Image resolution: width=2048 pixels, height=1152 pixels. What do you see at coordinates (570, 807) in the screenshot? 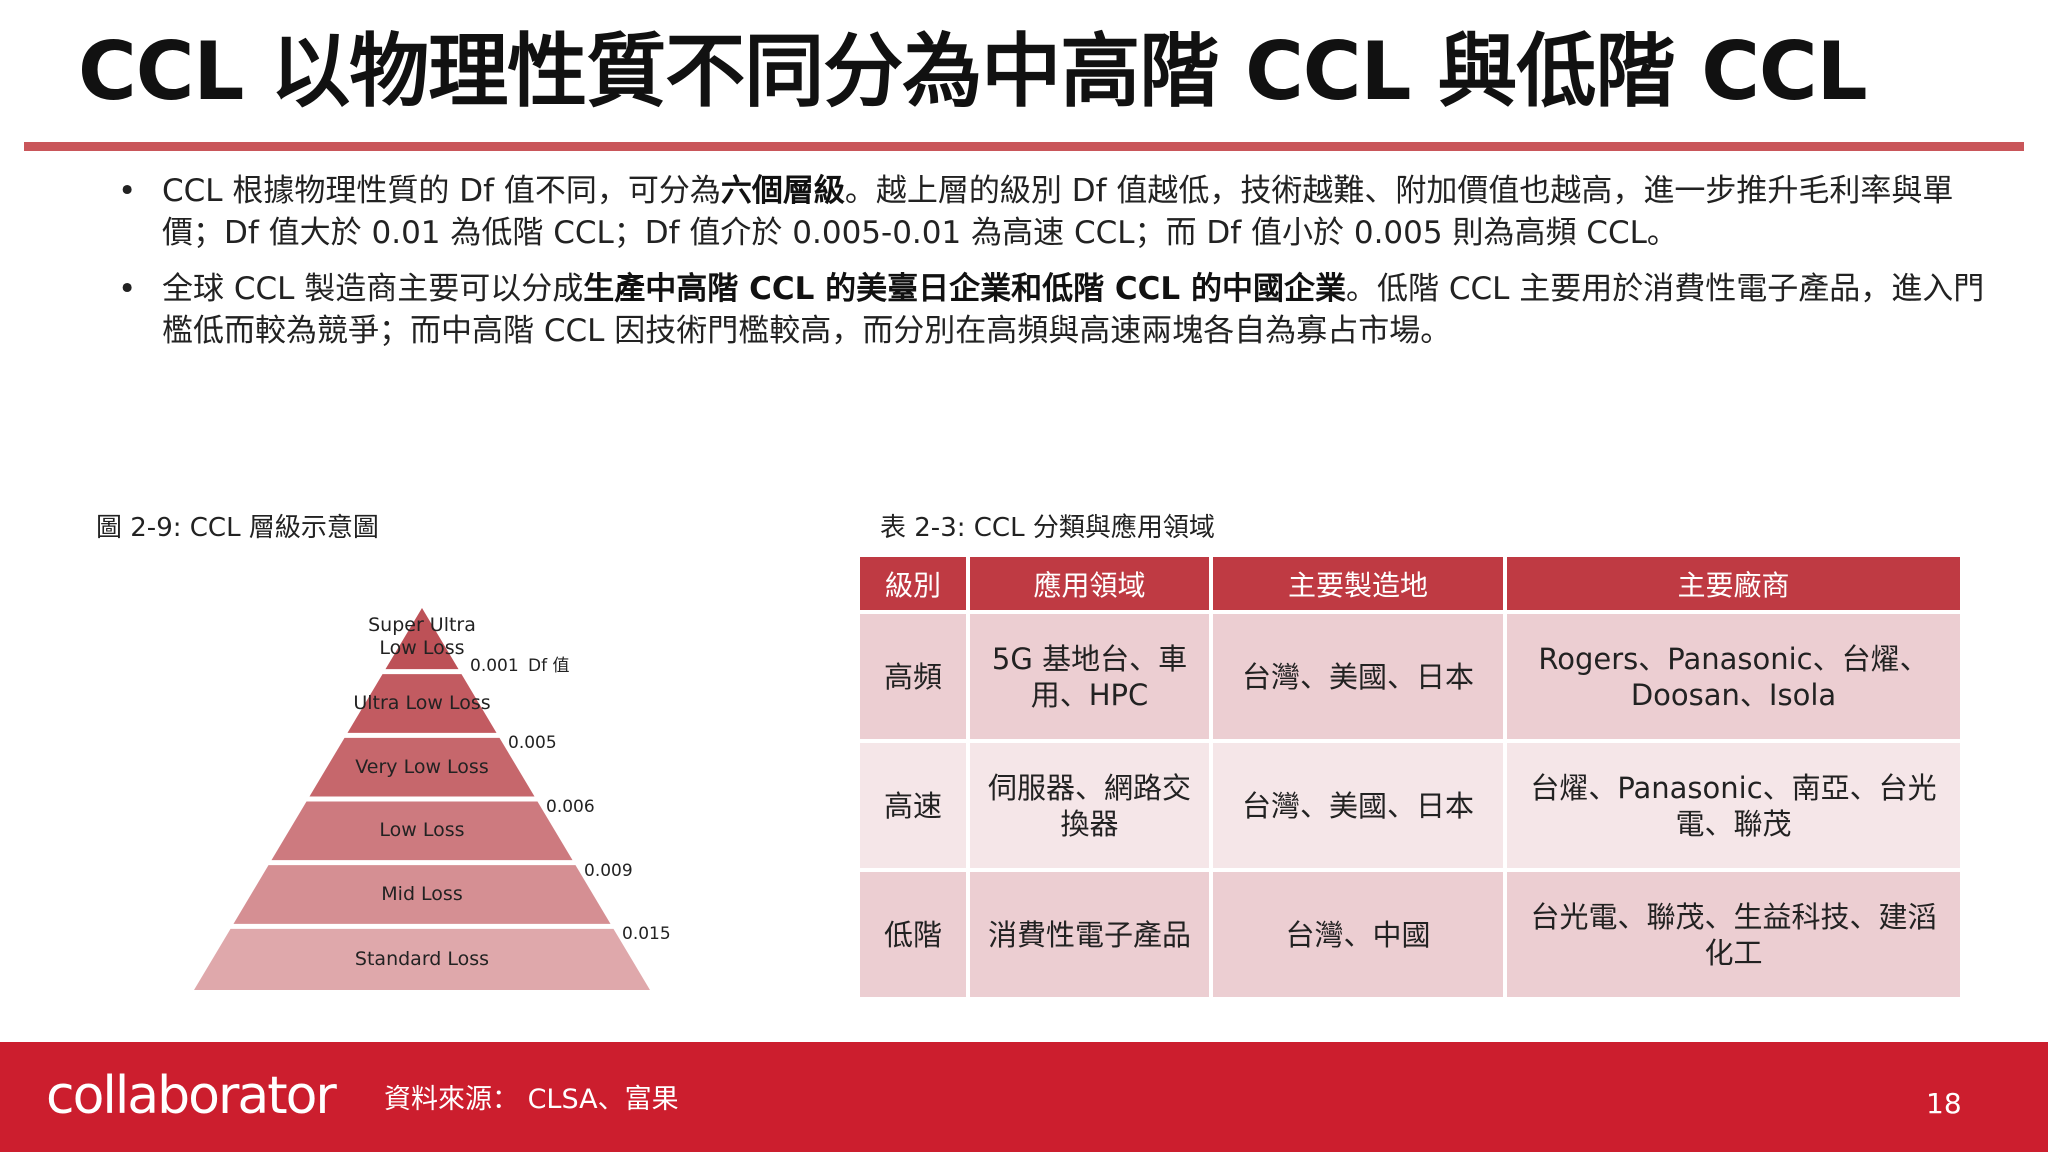
I see `df-value-label: 0.006` at bounding box center [570, 807].